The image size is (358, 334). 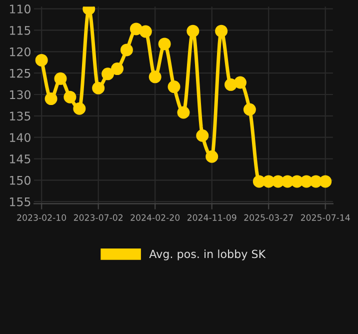 What do you see at coordinates (325, 217) in the screenshot?
I see `x-tick-label: 2025-07-14` at bounding box center [325, 217].